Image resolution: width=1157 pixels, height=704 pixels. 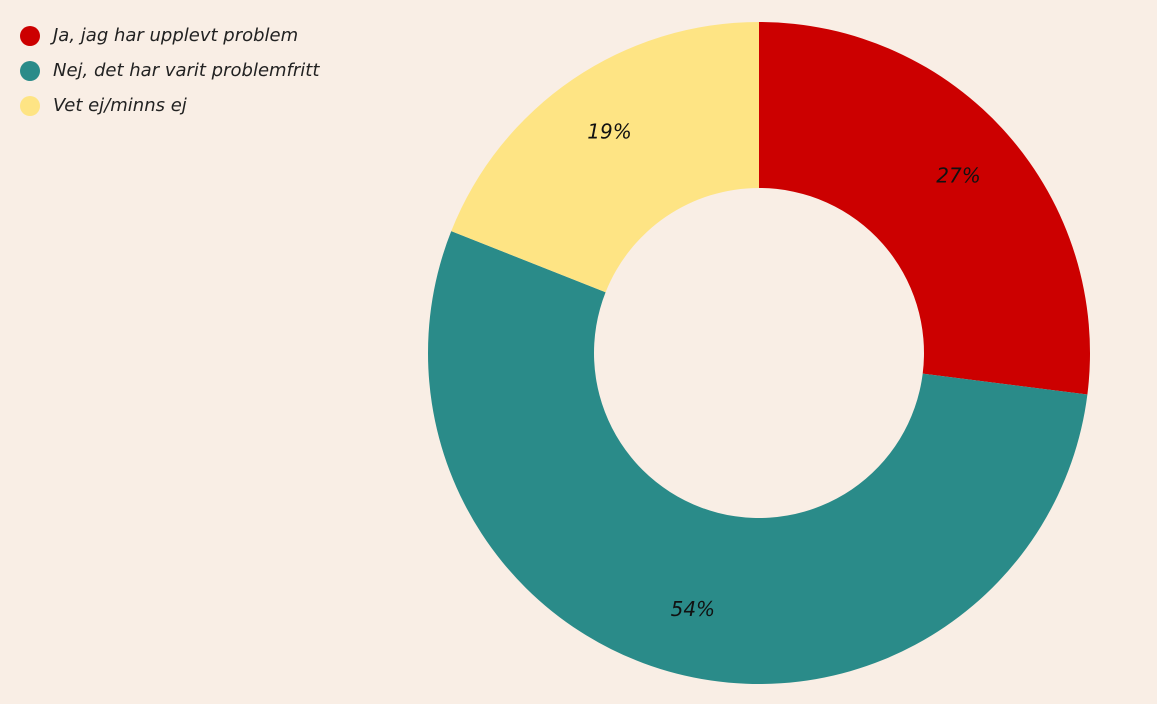 I want to click on legend-label-yes-problems: Ja, jag har upplevt problem, so click(x=176, y=35).